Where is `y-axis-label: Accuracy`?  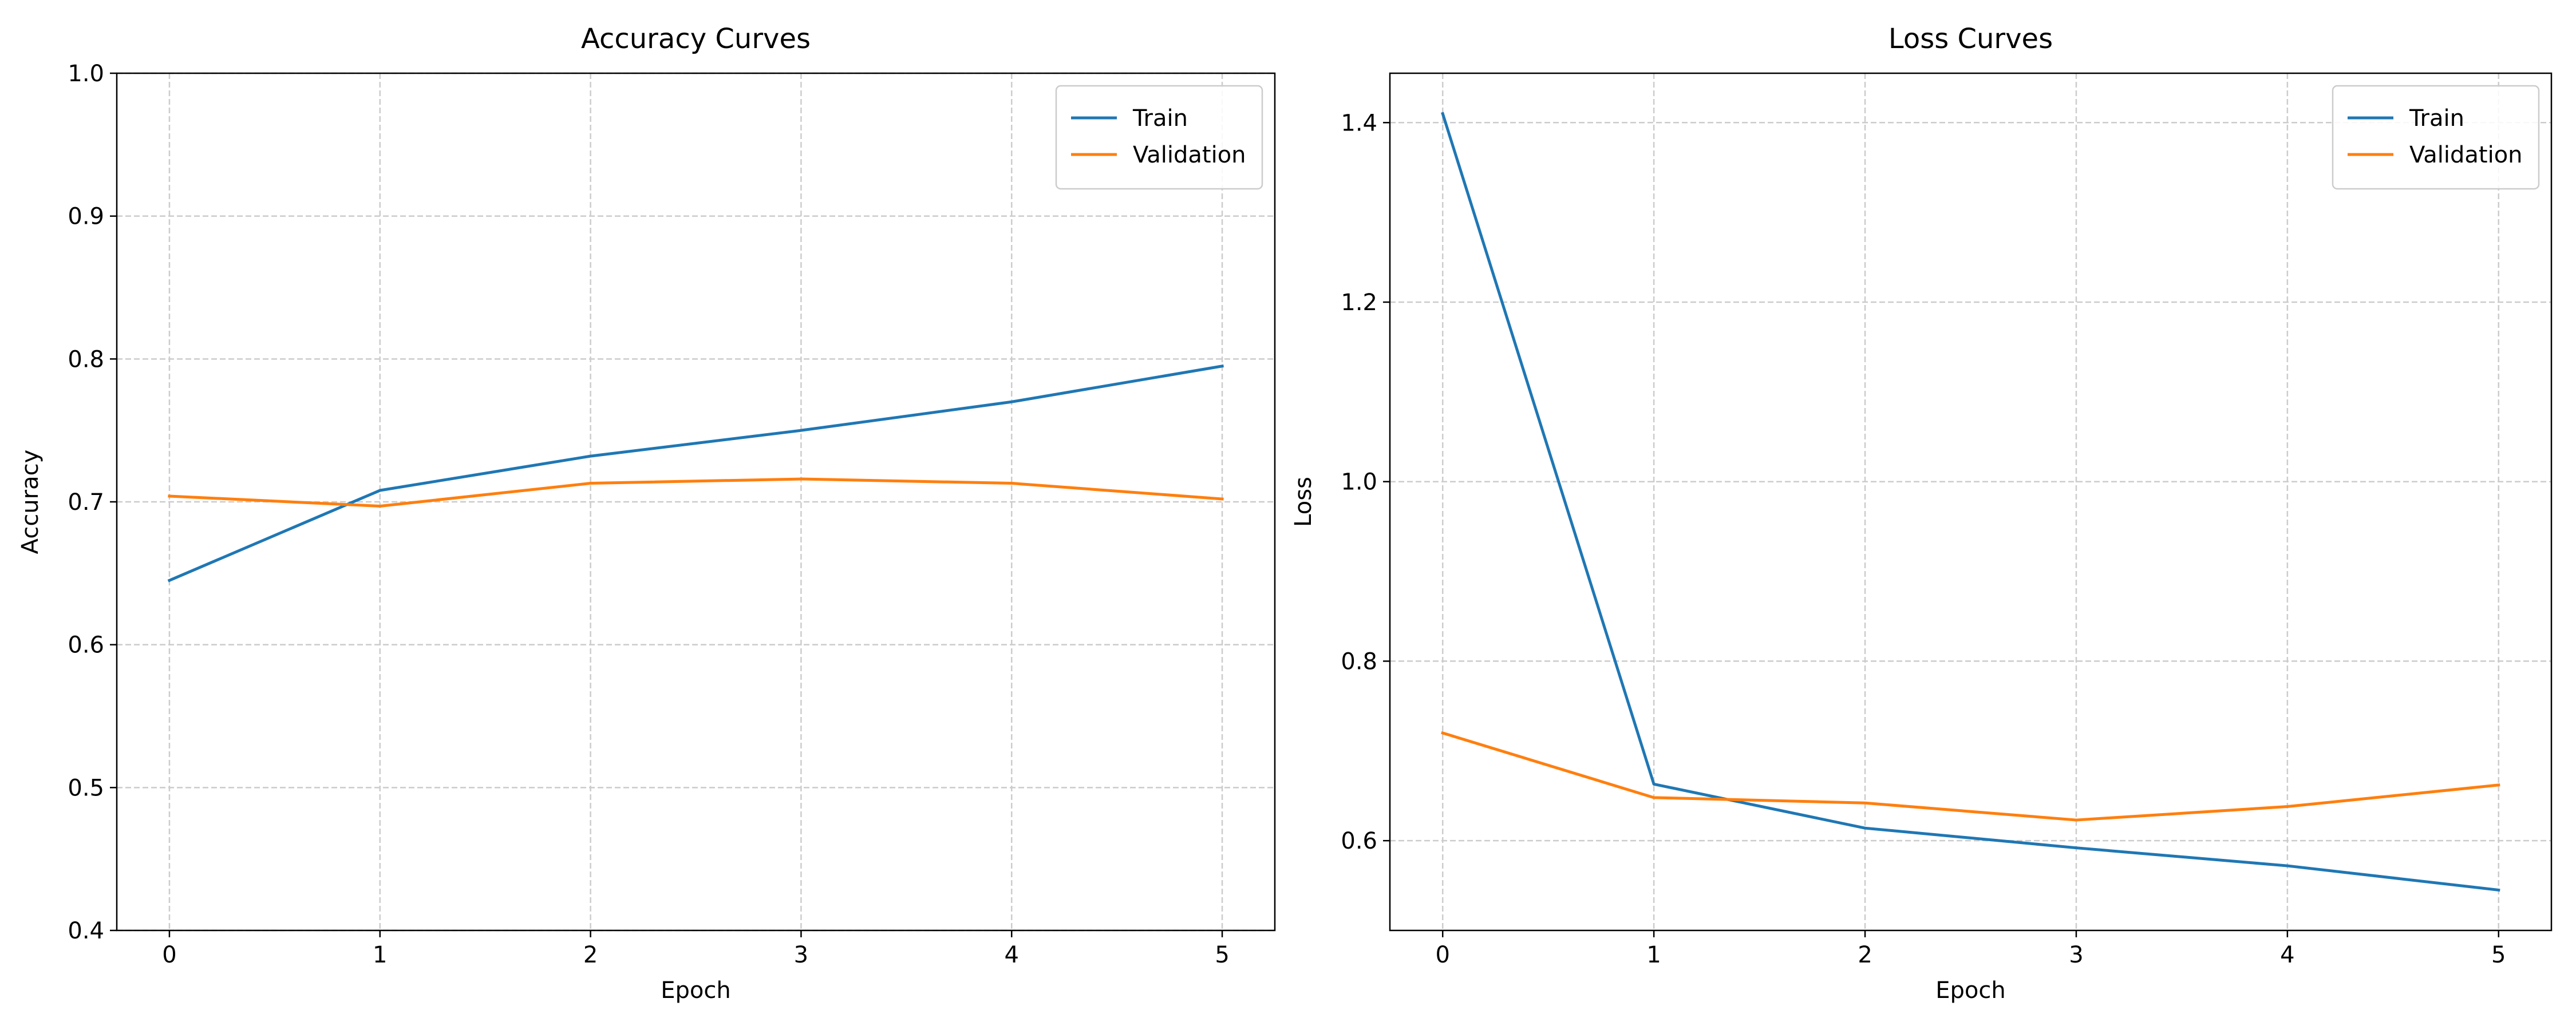 y-axis-label: Accuracy is located at coordinates (30, 502).